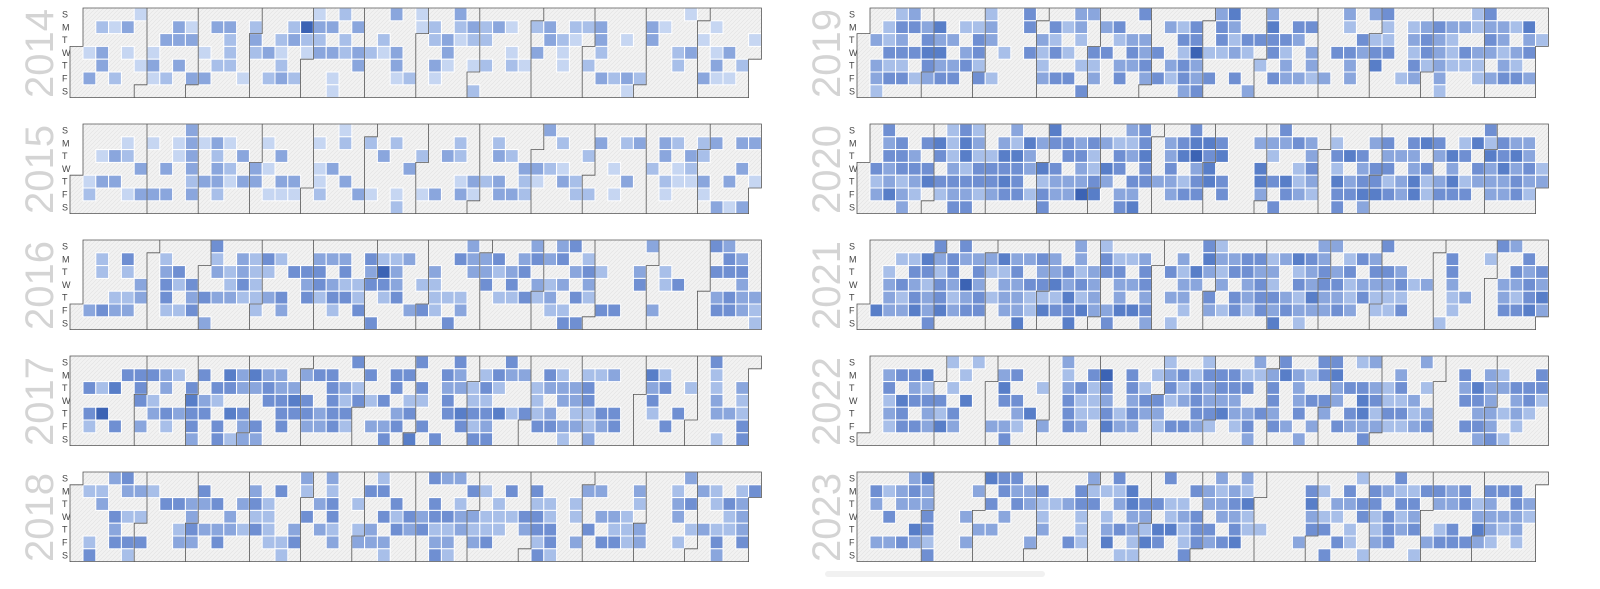  Describe the element at coordinates (415, 52) in the screenshot. I see `calendar-outline` at that location.